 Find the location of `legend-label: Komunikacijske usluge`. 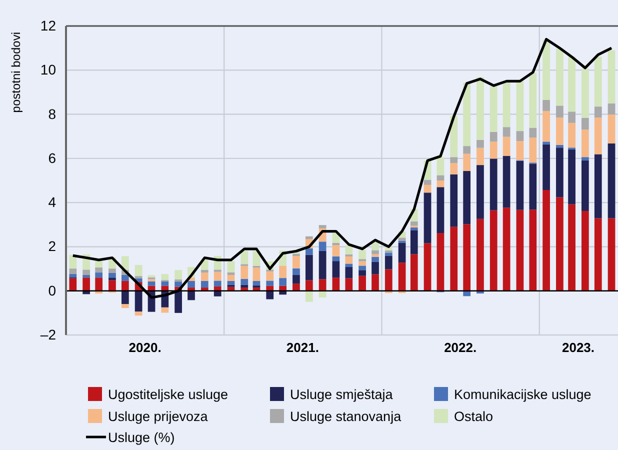

legend-label: Komunikacijske usluge is located at coordinates (523, 394).